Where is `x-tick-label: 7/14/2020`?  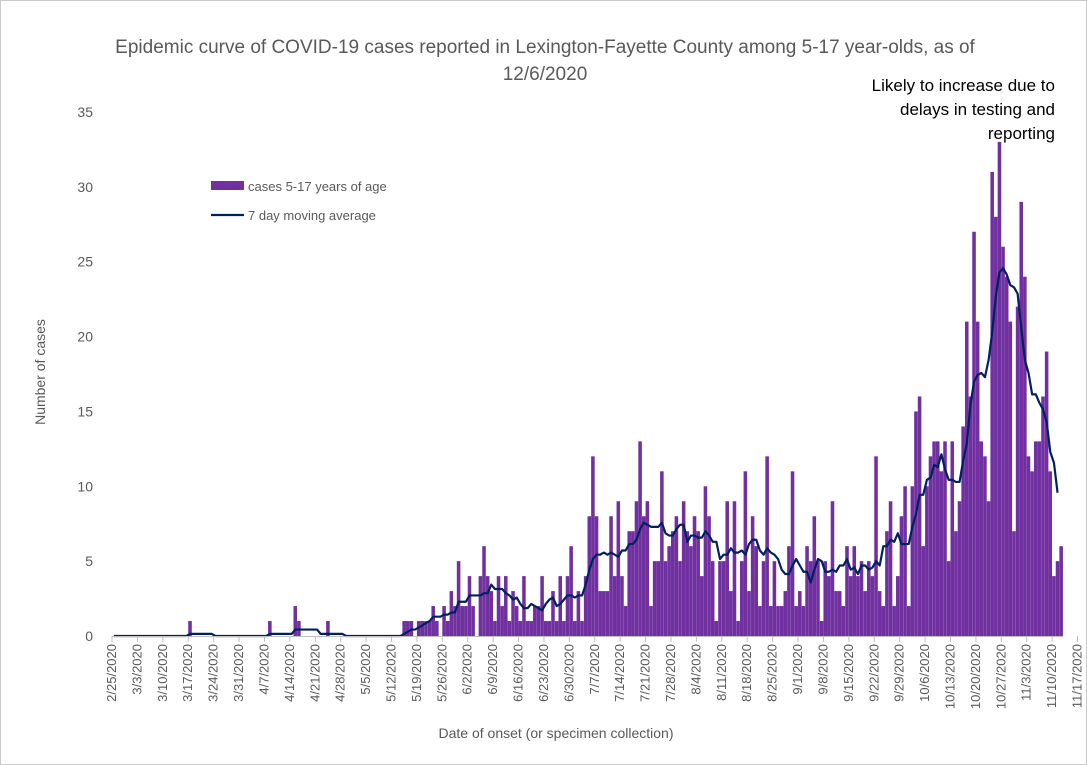
x-tick-label: 7/14/2020 is located at coordinates (619, 673).